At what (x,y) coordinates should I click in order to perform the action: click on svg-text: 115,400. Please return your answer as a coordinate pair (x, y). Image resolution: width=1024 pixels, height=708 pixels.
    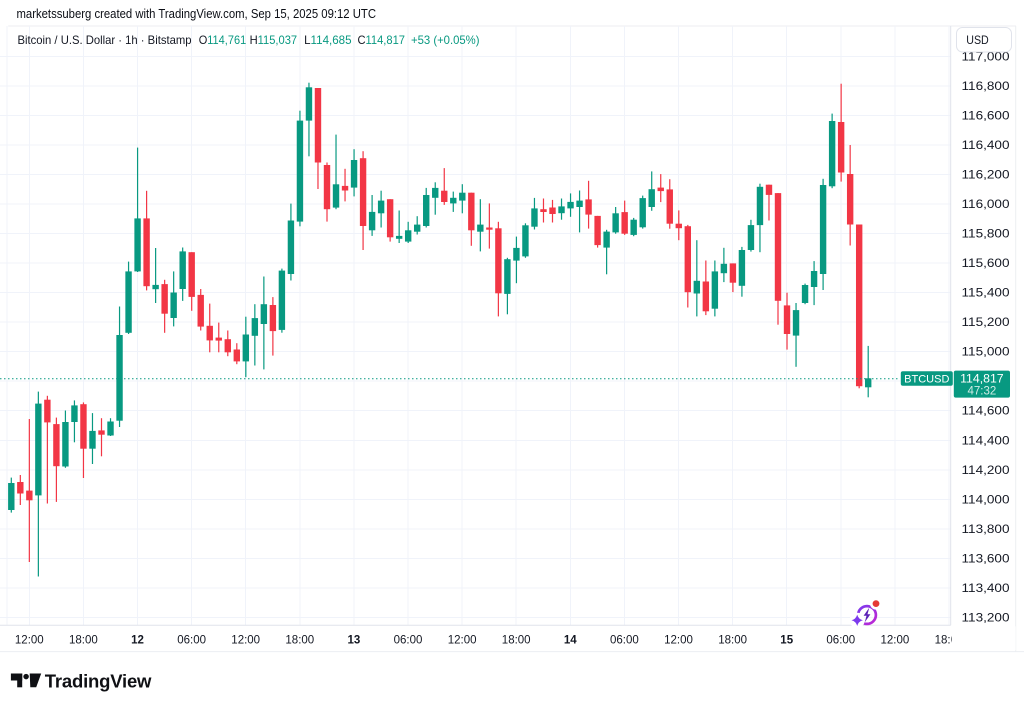
    Looking at the image, I should click on (986, 294).